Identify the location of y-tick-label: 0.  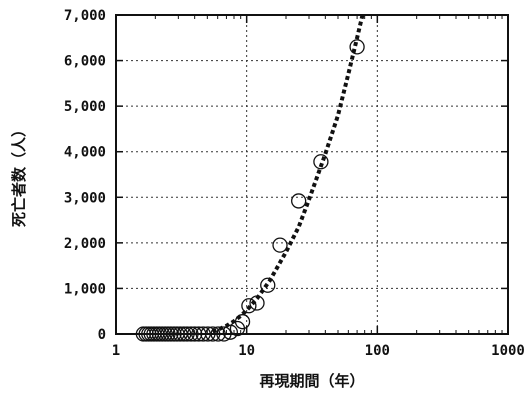
(102, 335).